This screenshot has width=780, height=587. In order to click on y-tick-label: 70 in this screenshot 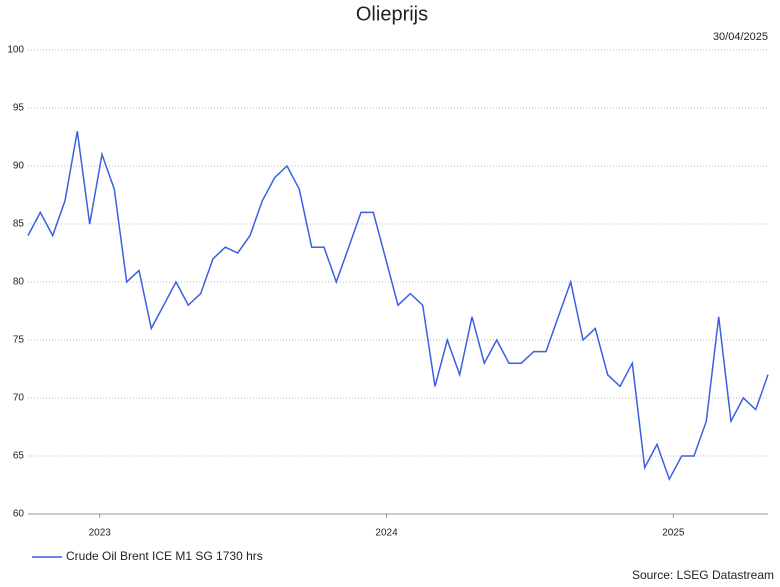, I will do `click(19, 398)`.